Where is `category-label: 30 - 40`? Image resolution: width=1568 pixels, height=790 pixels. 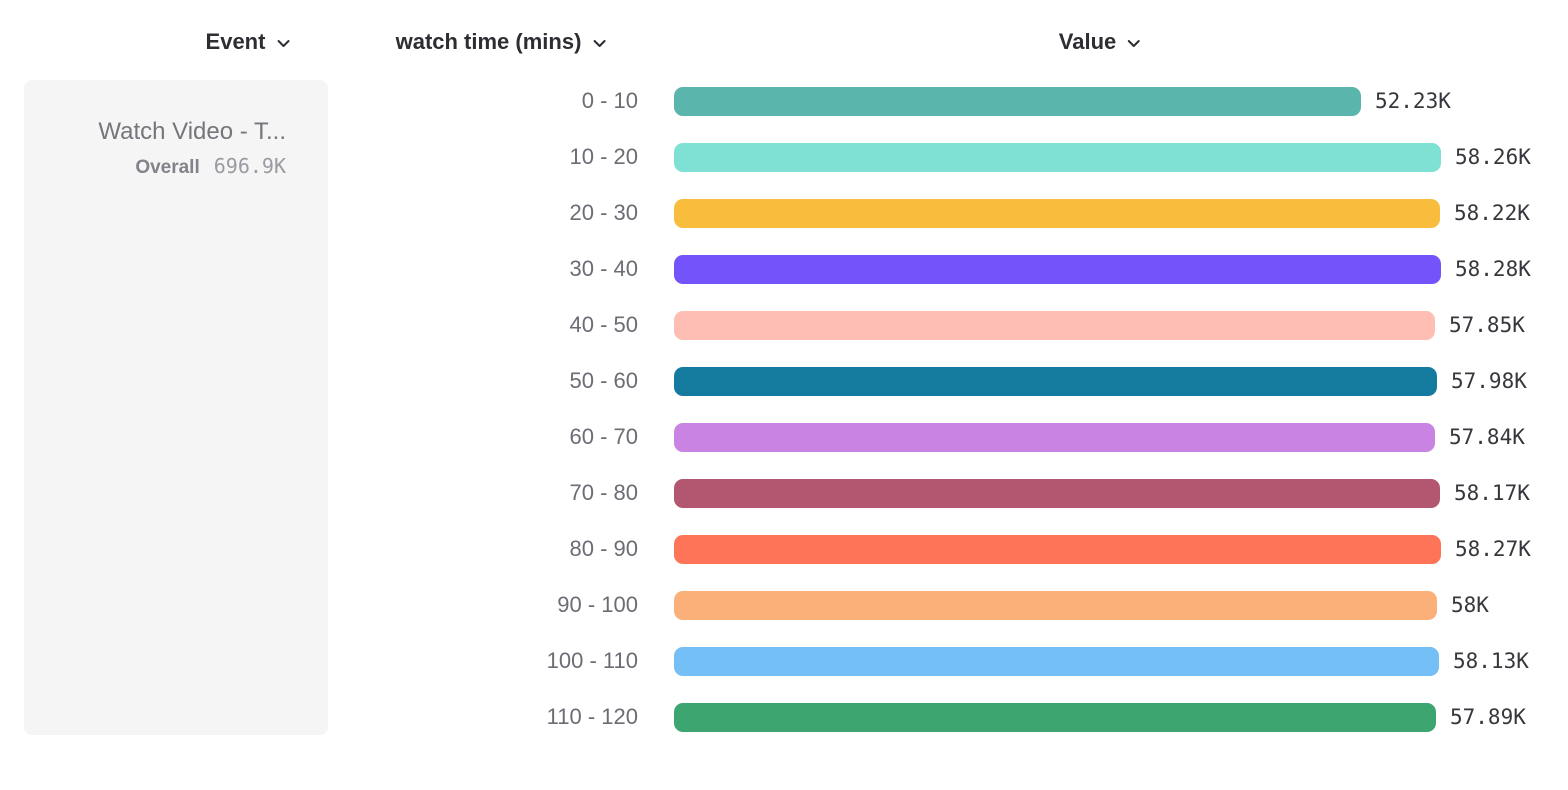
category-label: 30 - 40 is located at coordinates (604, 268).